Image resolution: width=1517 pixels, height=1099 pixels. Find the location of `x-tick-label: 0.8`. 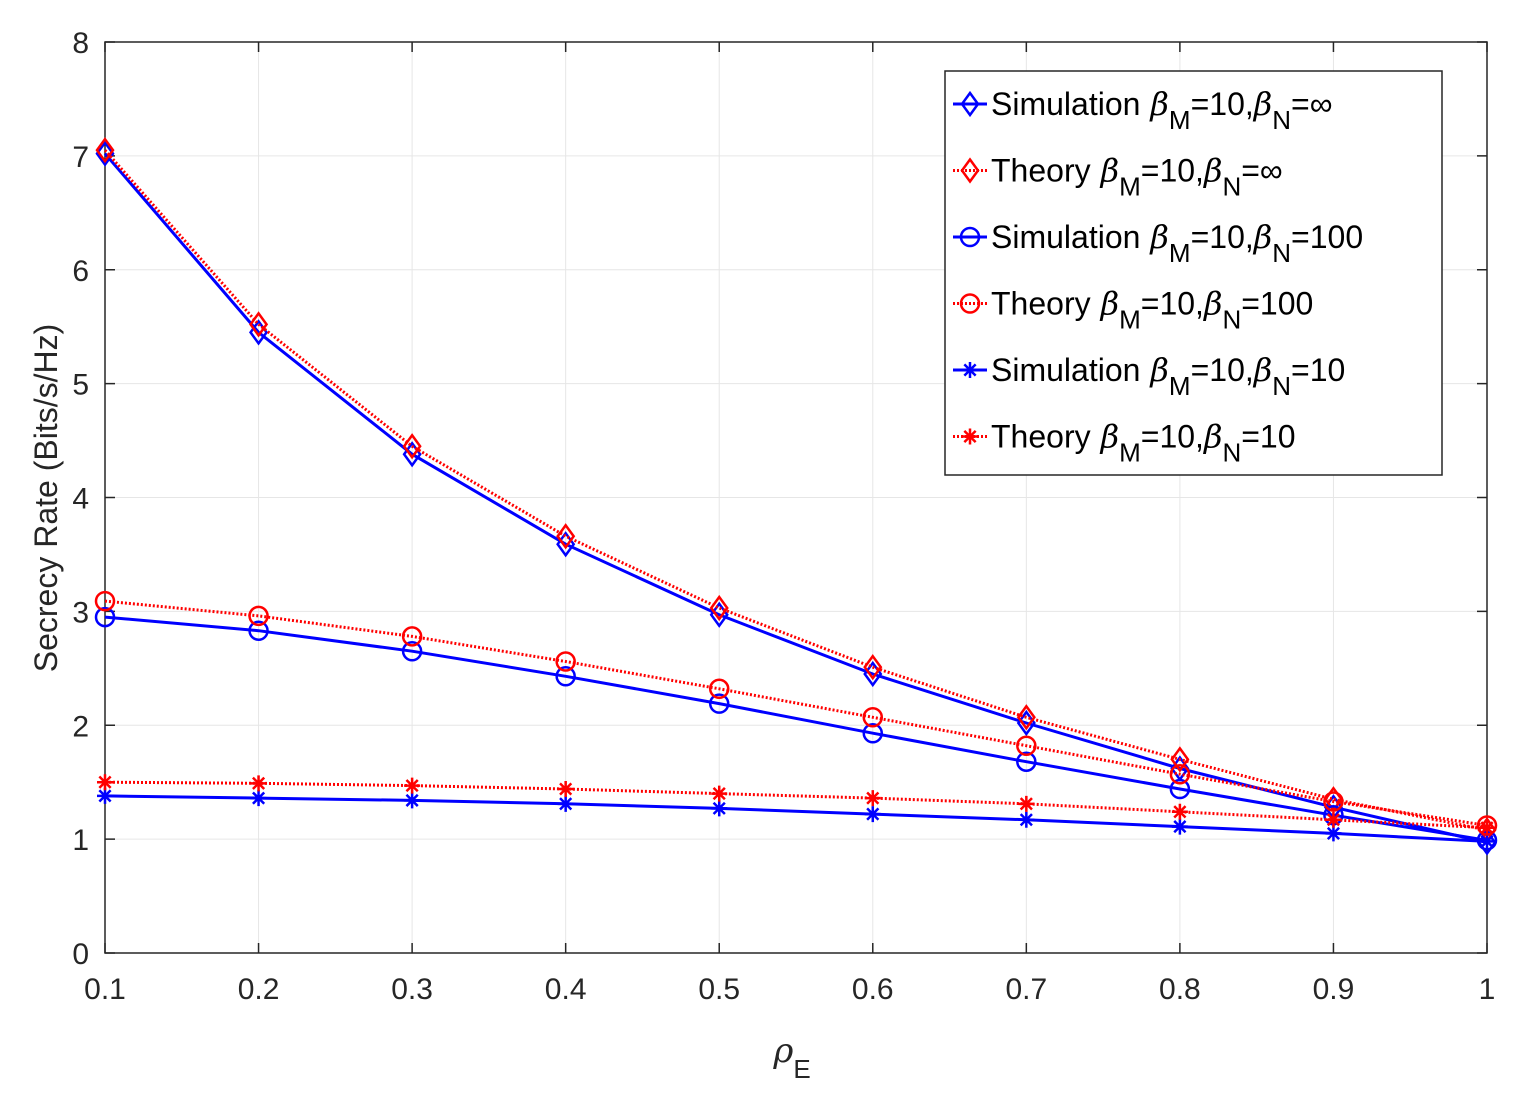

x-tick-label: 0.8 is located at coordinates (1180, 989).